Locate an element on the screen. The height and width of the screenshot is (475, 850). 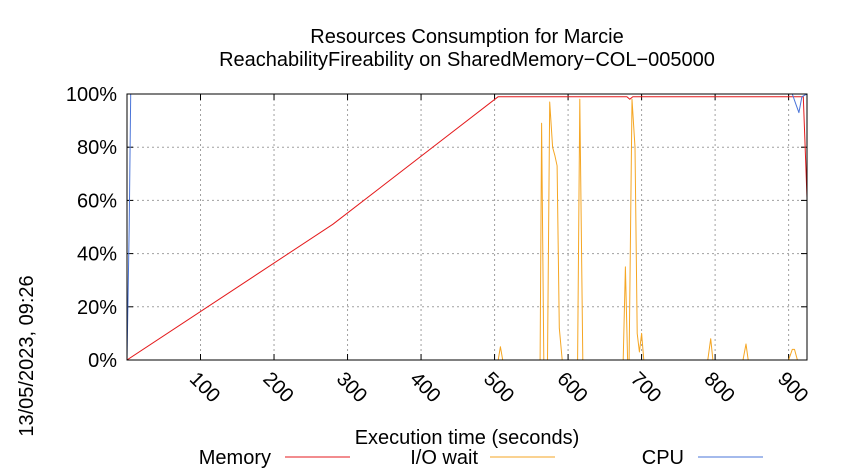
legend-label-memory: Memory is located at coordinates (235, 458).